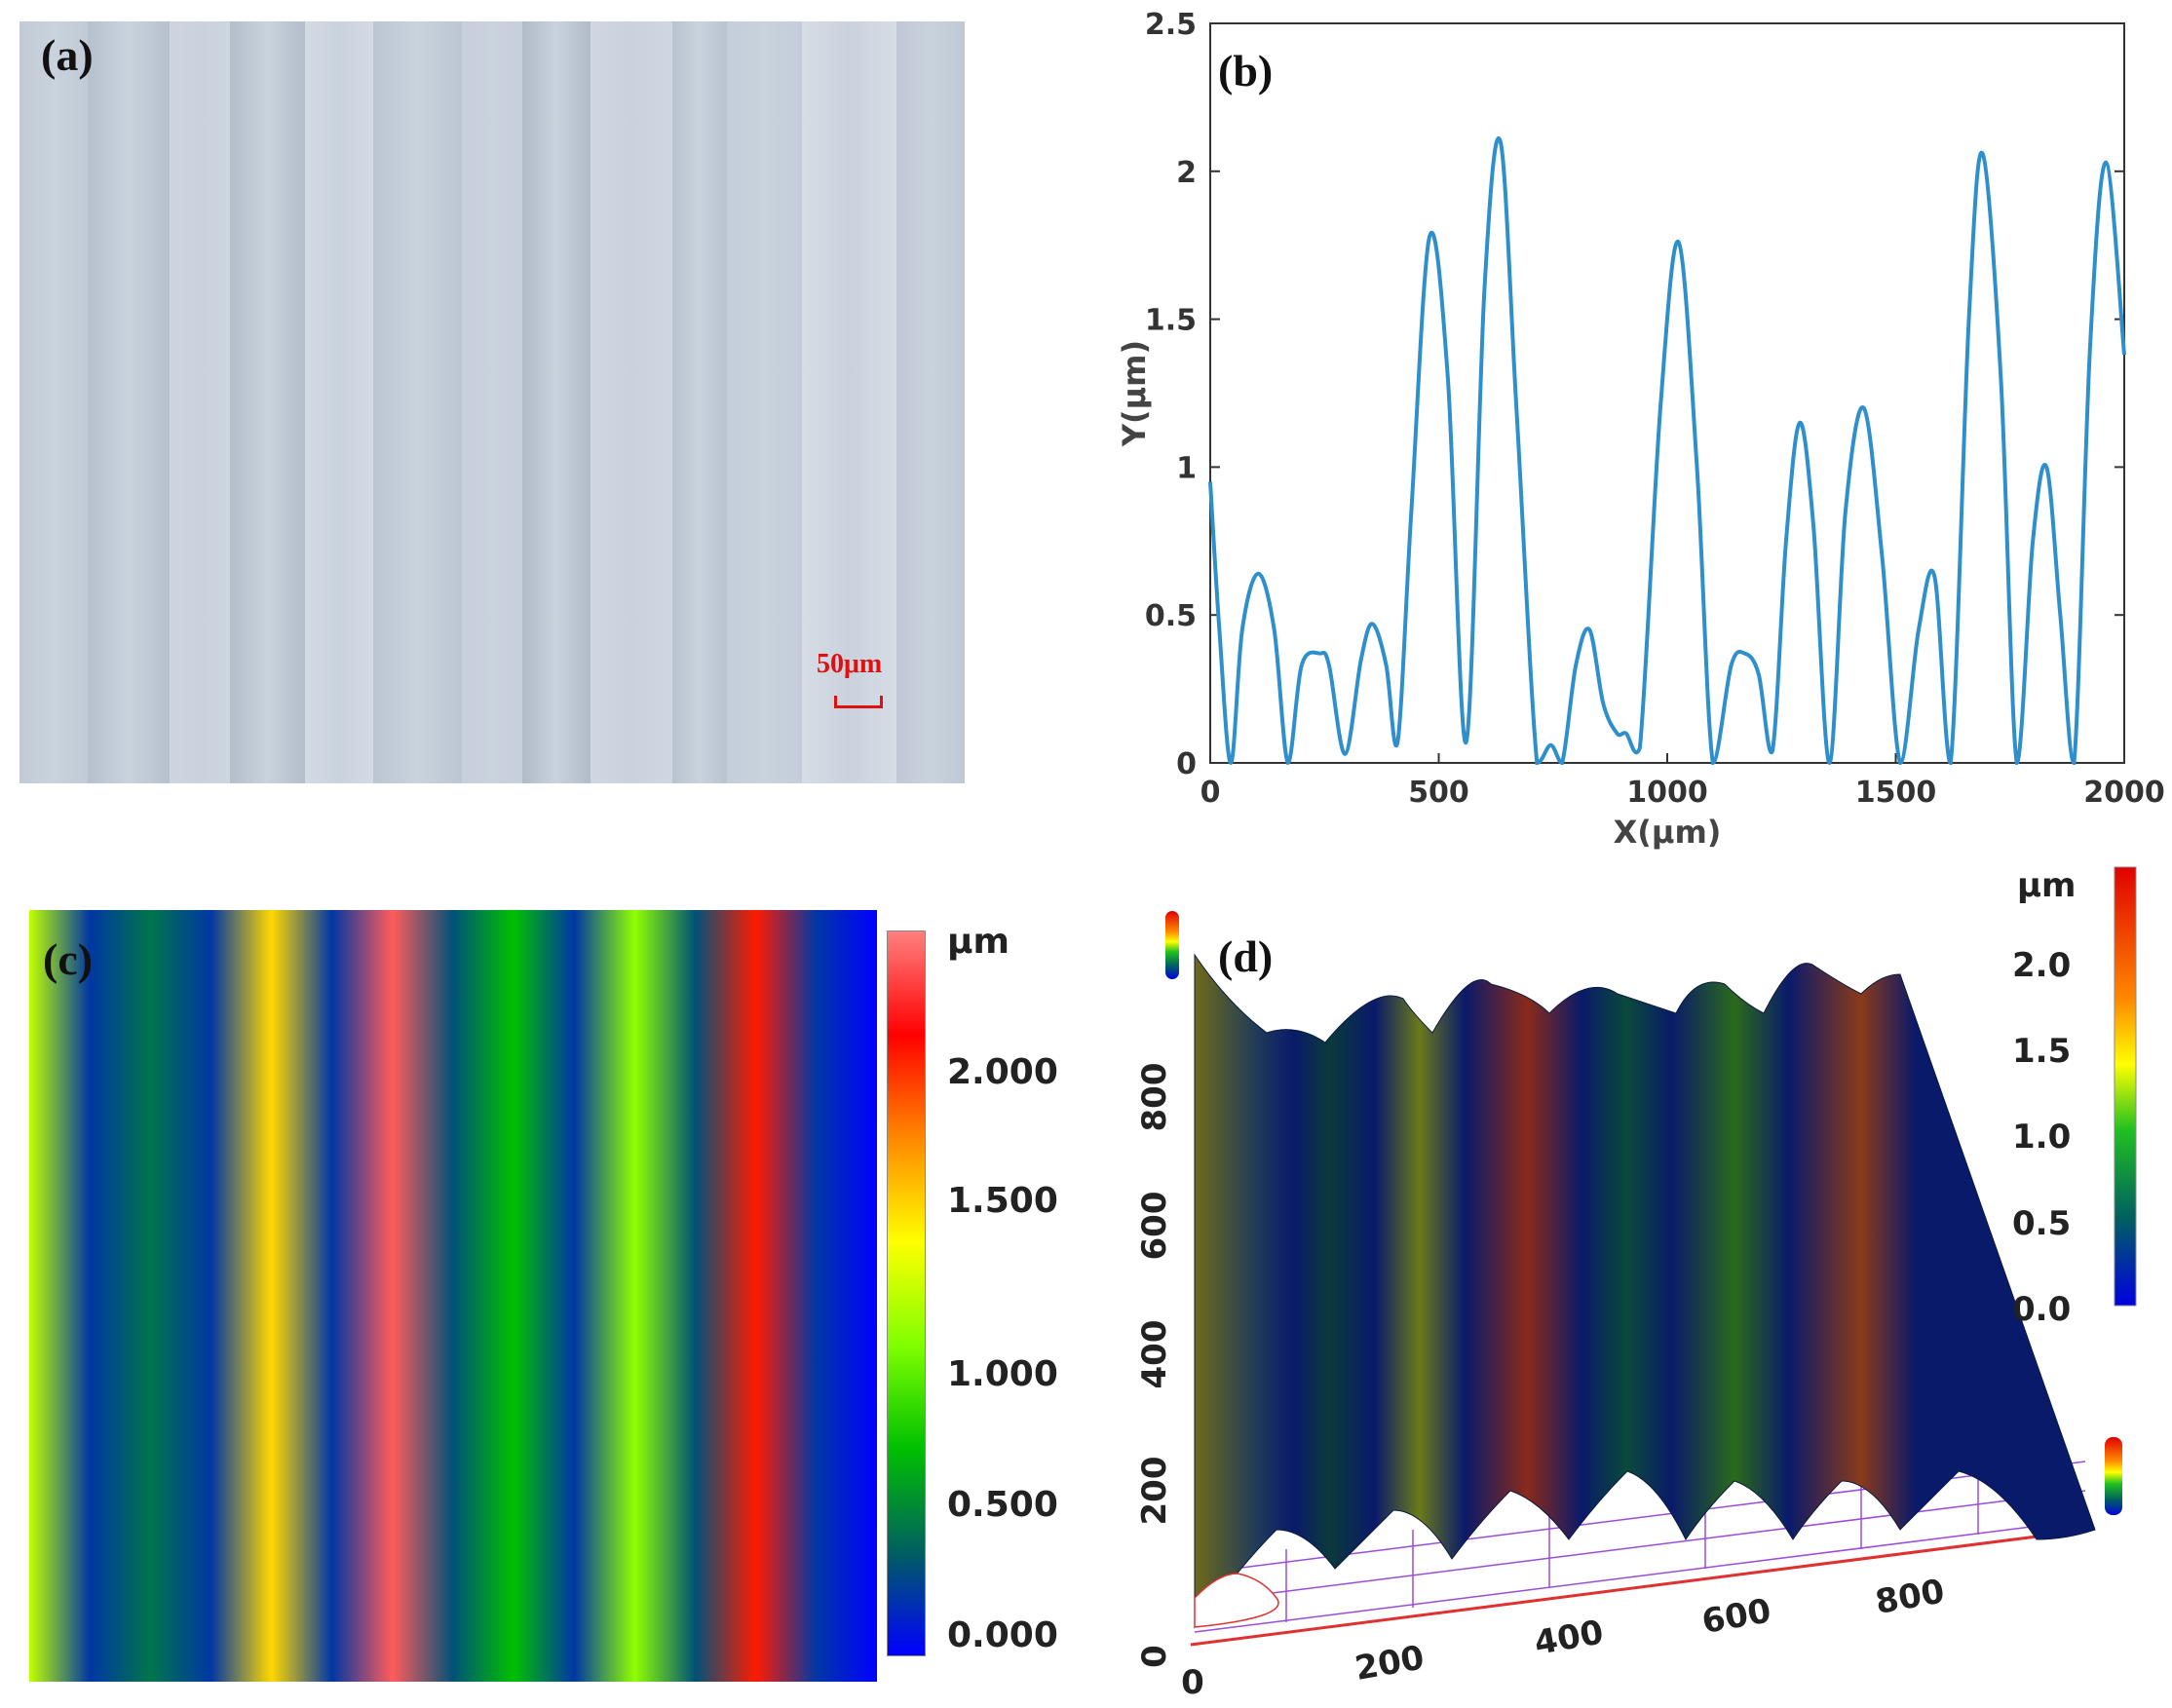  What do you see at coordinates (67, 55) in the screenshot?
I see `panel-a-label: (a)` at bounding box center [67, 55].